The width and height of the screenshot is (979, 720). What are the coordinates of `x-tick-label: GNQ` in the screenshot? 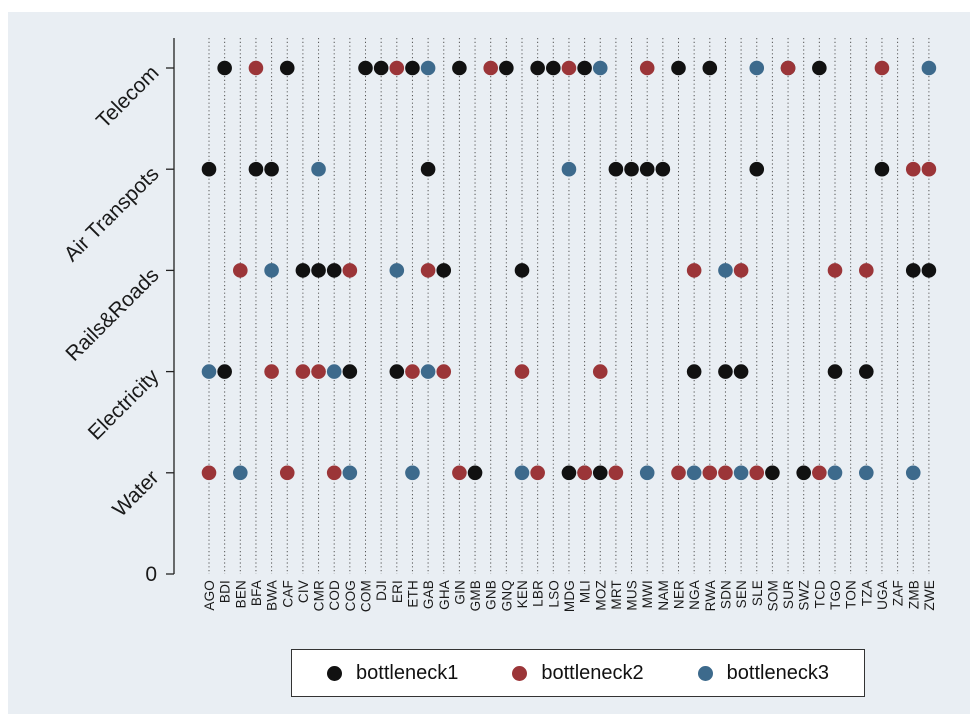 It's located at (506, 595).